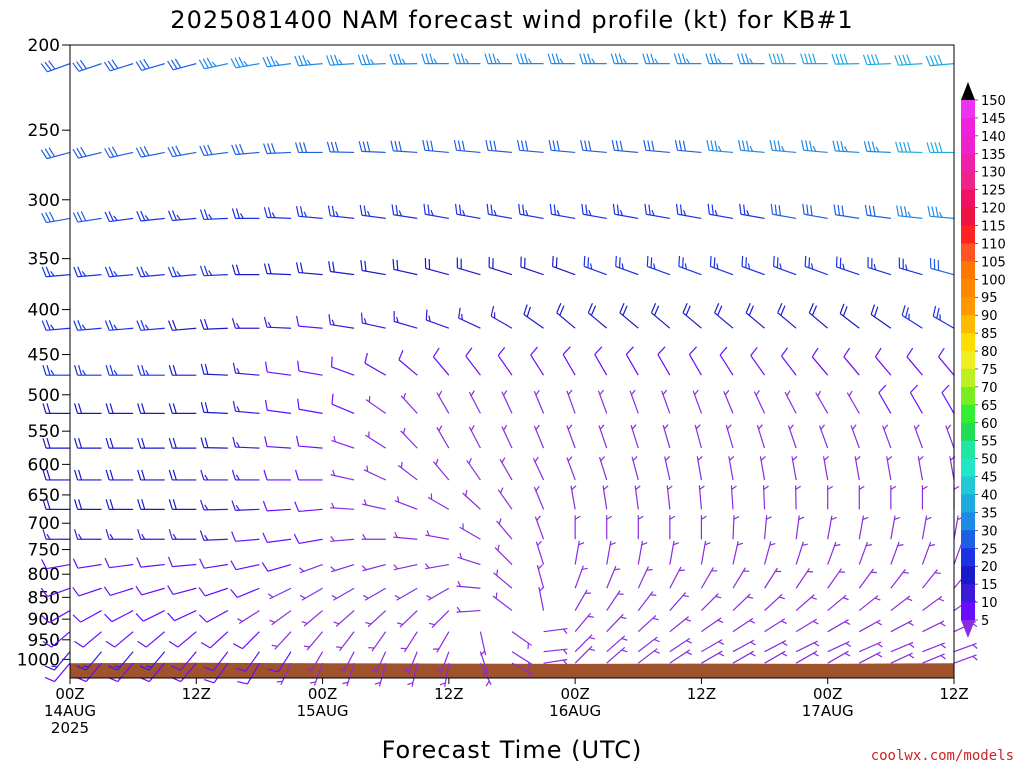 The width and height of the screenshot is (1024, 768). I want to click on colorbar-label: 110, so click(993, 244).